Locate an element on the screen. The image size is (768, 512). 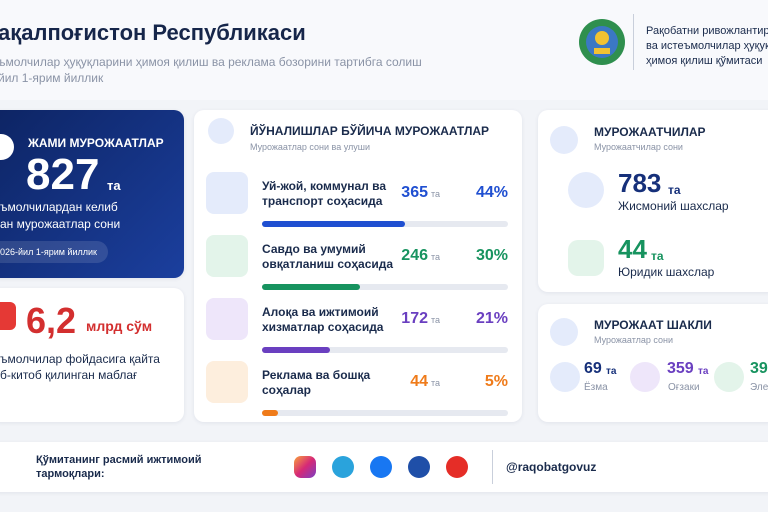
applicants-subtitle: Мурожаатчилар сони is located at coordinates (638, 147).